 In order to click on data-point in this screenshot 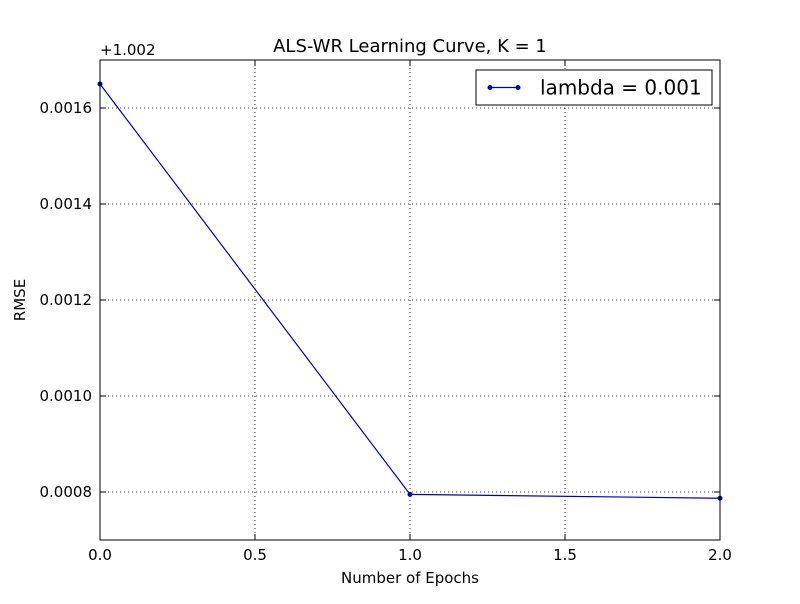, I will do `click(410, 494)`.